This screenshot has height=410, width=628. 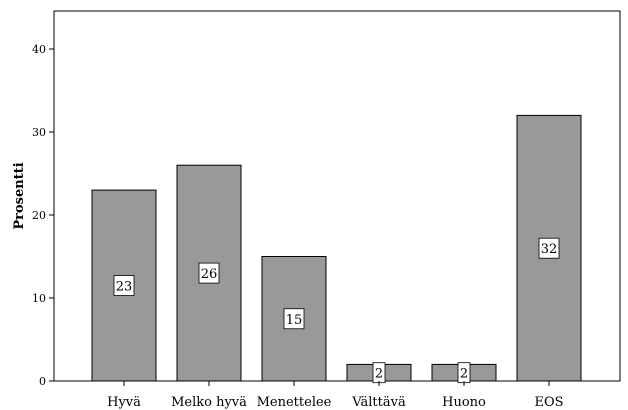 I want to click on data-label: 32, so click(x=549, y=249).